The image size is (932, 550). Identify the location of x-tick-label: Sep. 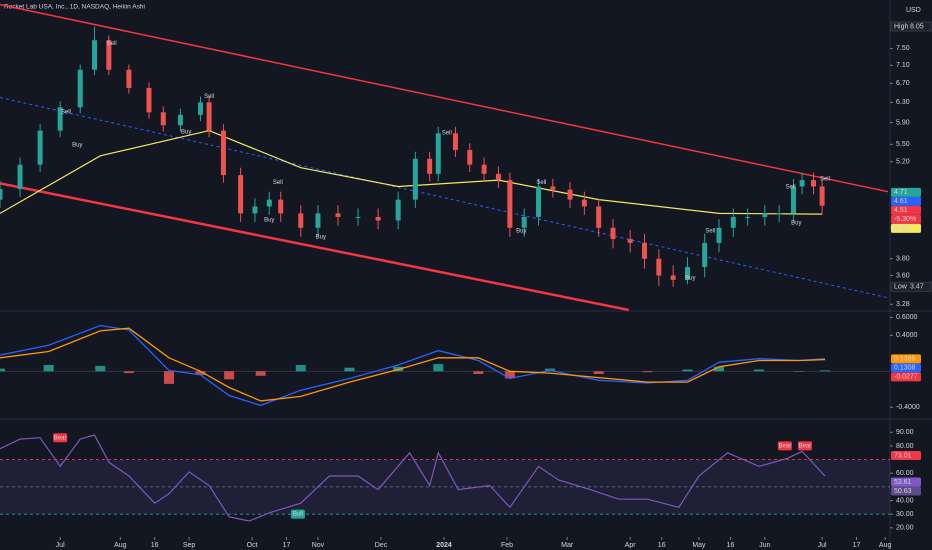
(189, 545).